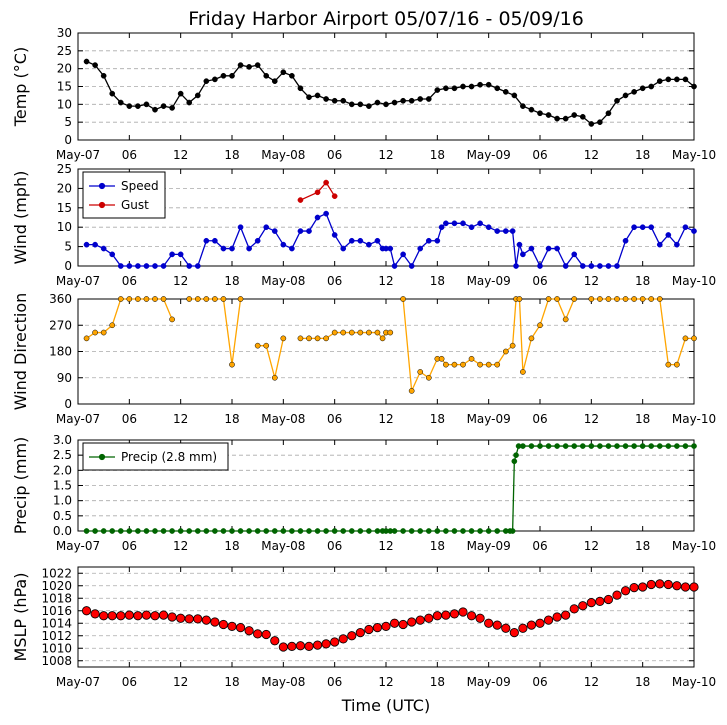 The image size is (727, 725). I want to click on y-tick-label: 15, so click(64, 208).